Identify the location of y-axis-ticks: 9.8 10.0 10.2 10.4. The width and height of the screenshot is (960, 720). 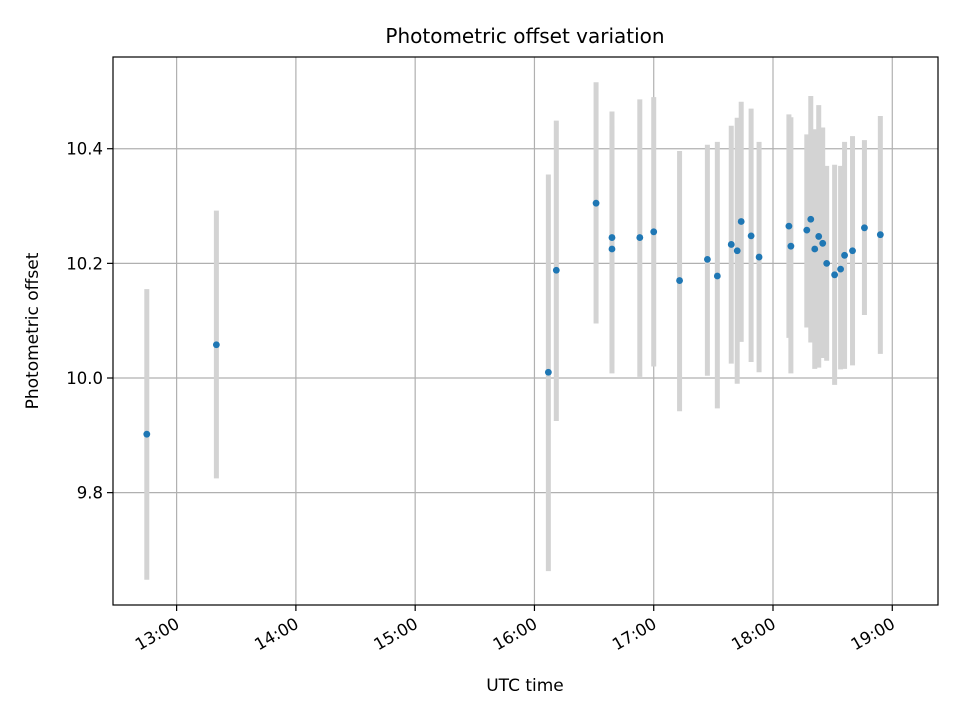
(89, 321).